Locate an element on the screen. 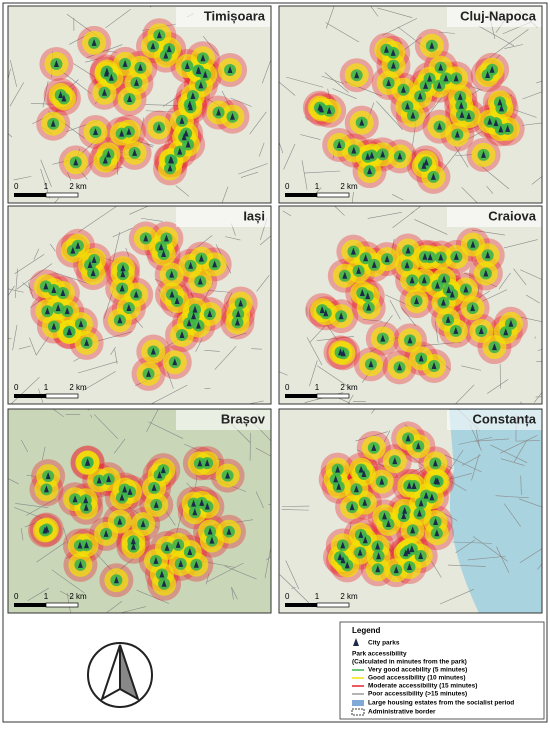  city-name: Cluj-Napoca is located at coordinates (498, 15).